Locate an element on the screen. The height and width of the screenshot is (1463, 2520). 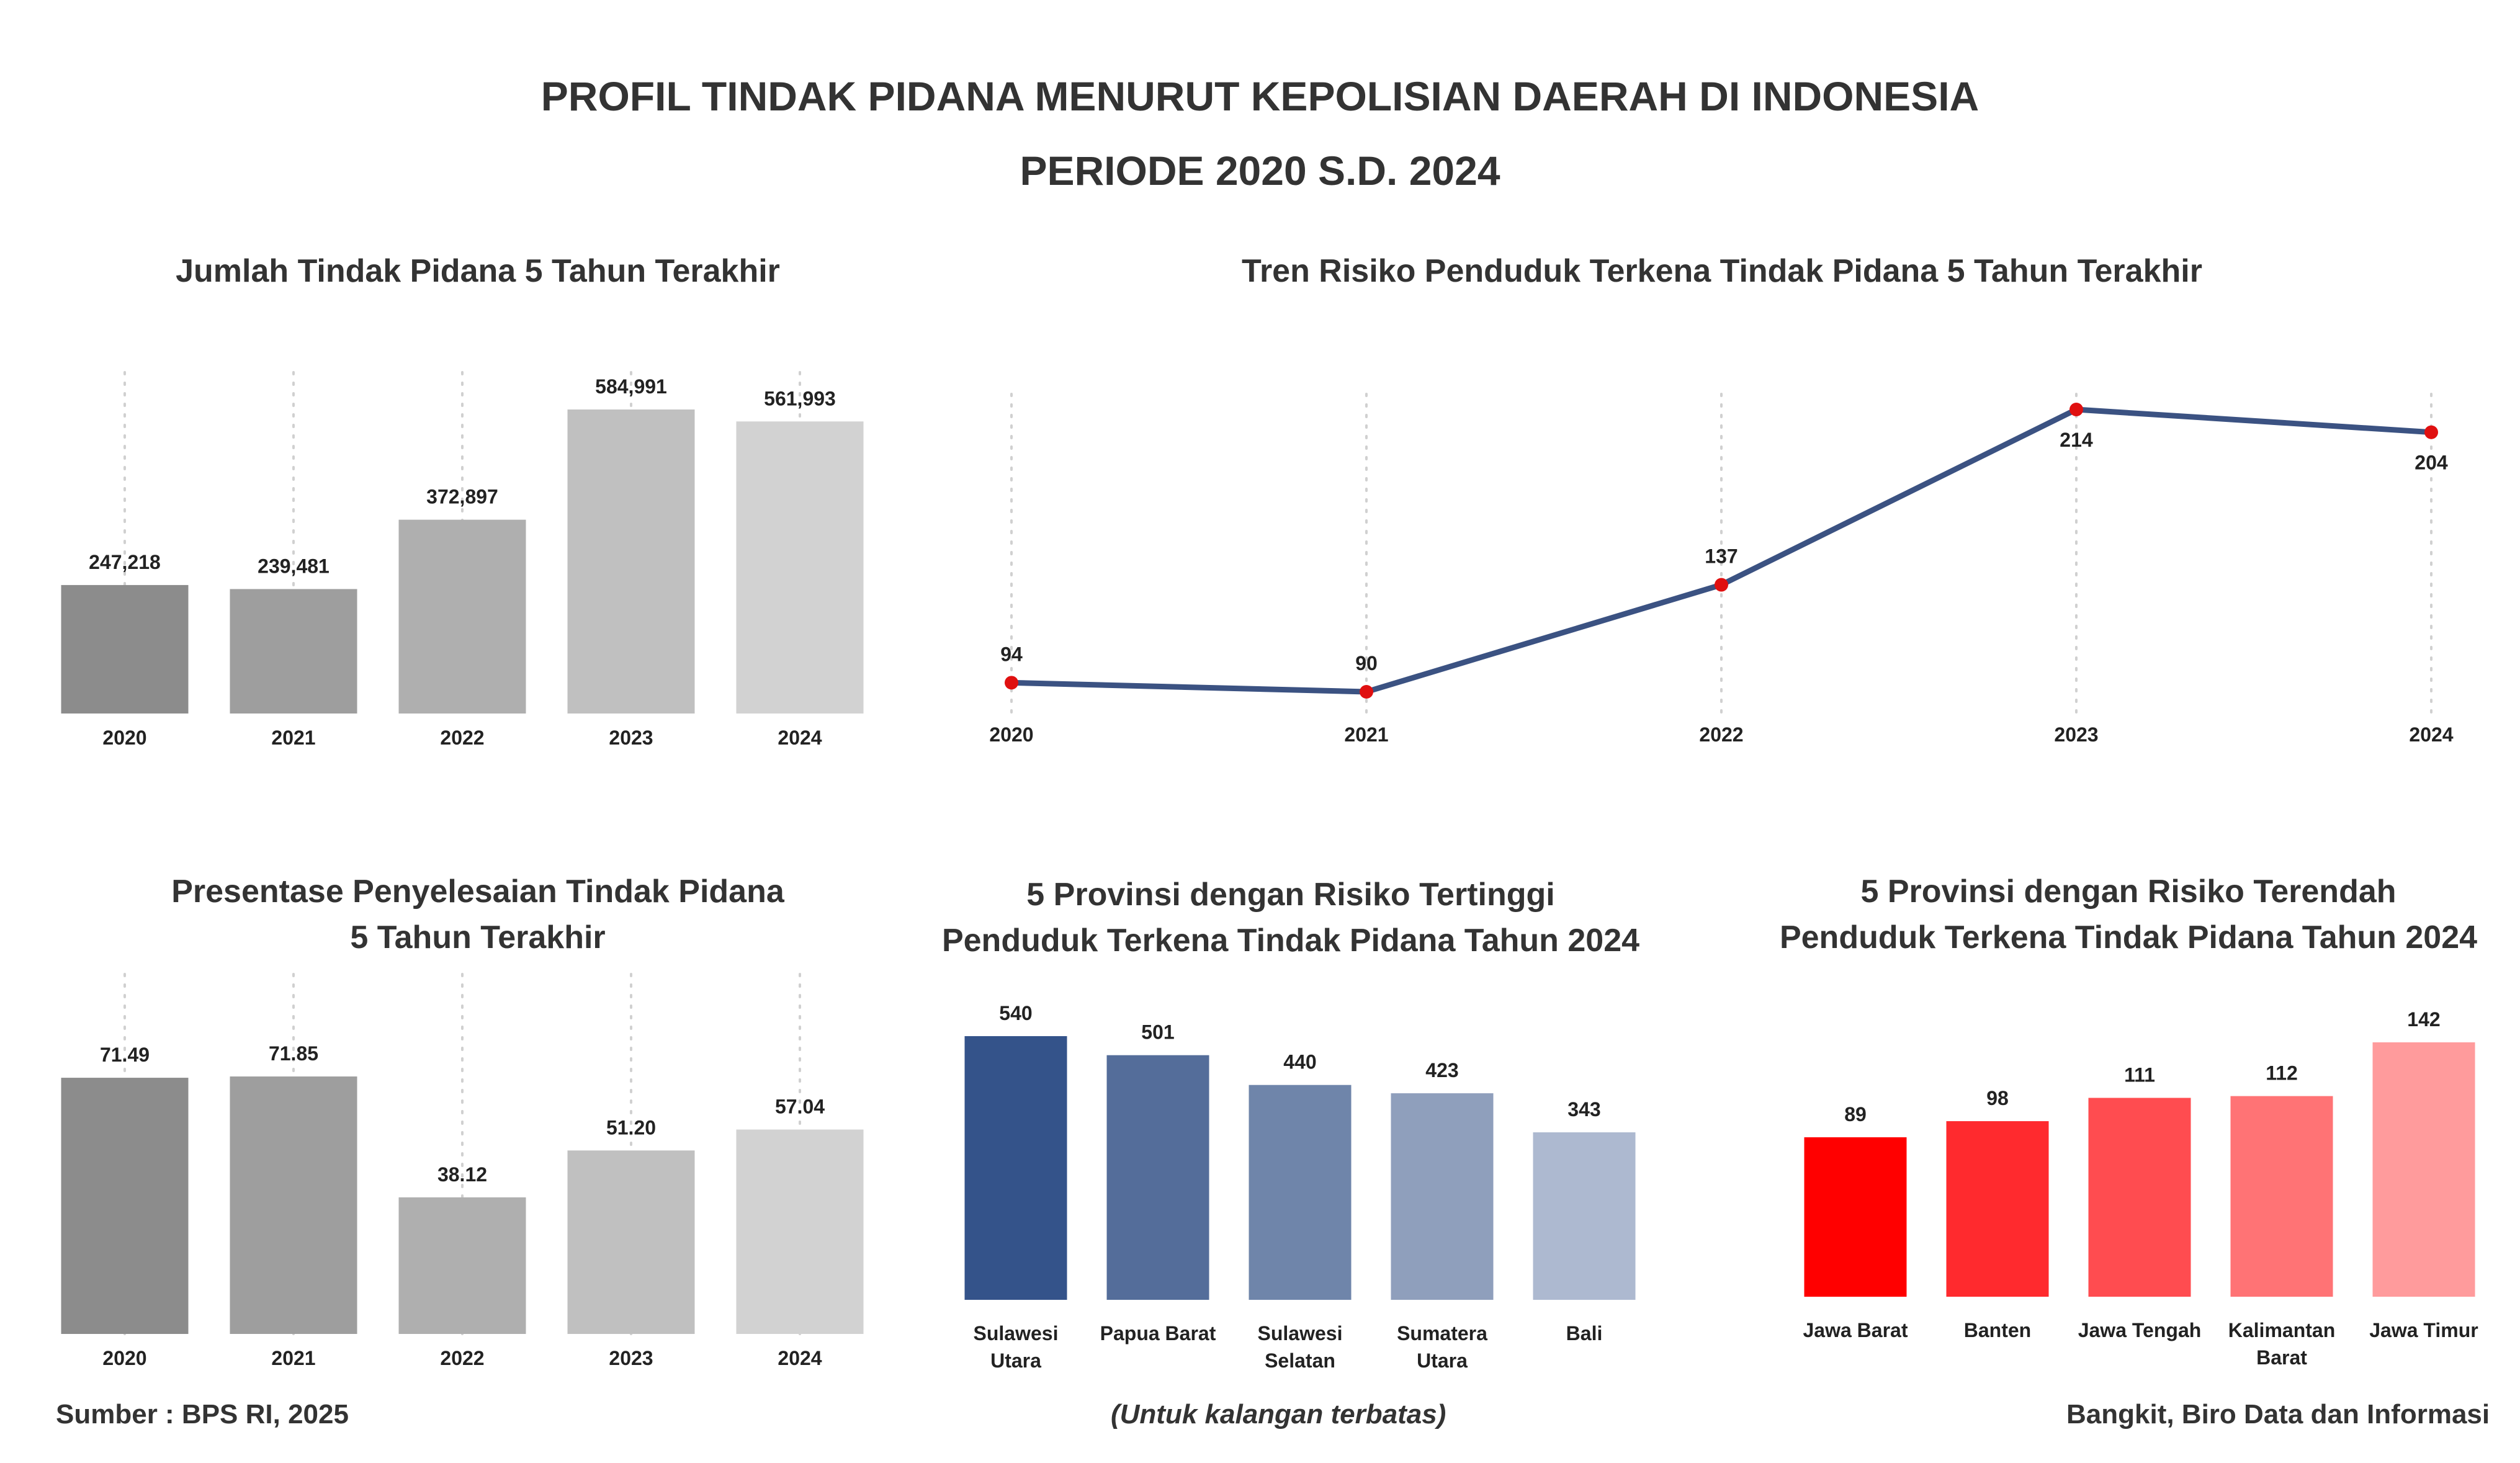
data-label: 423 is located at coordinates (1442, 1070).